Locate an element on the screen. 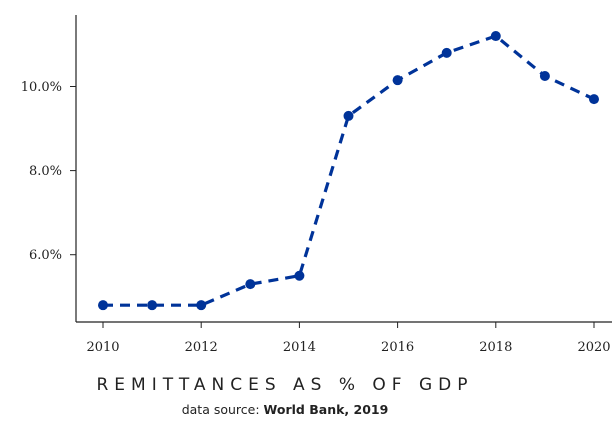 The image size is (614, 421). x-tick-label: 2016 is located at coordinates (397, 347).